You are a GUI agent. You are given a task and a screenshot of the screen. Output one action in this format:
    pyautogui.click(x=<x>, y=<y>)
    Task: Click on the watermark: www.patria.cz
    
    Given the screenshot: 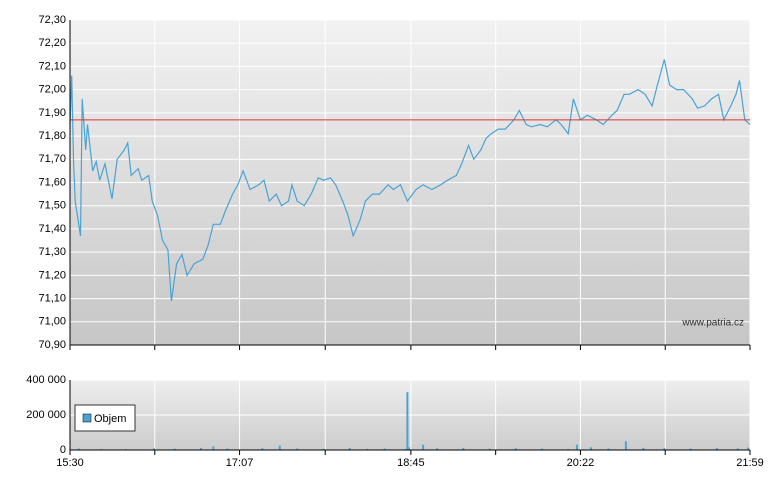 What is the action you would take?
    pyautogui.click(x=712, y=323)
    